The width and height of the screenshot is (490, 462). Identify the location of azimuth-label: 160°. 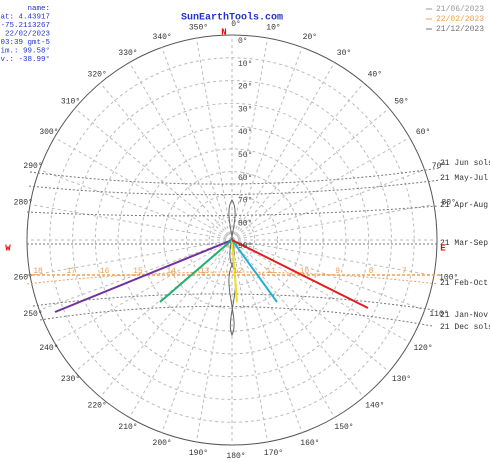
(309, 443).